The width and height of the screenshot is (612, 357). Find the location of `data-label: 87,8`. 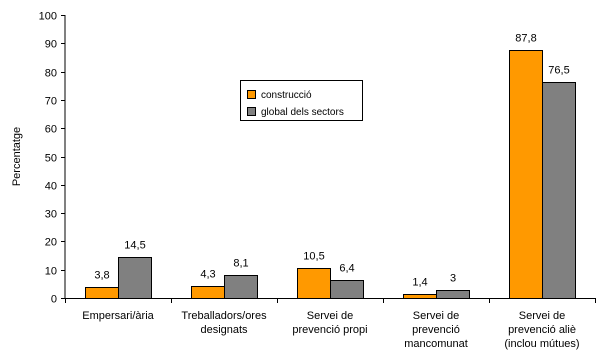

data-label: 87,8 is located at coordinates (525, 39).